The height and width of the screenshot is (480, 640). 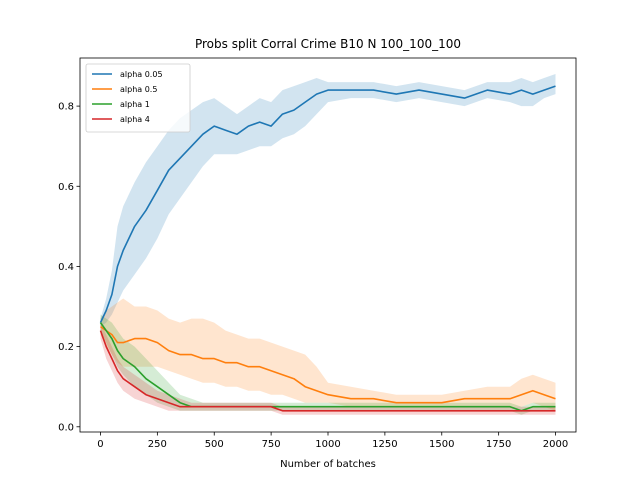 What do you see at coordinates (135, 104) in the screenshot?
I see `legend-label: alpha 1` at bounding box center [135, 104].